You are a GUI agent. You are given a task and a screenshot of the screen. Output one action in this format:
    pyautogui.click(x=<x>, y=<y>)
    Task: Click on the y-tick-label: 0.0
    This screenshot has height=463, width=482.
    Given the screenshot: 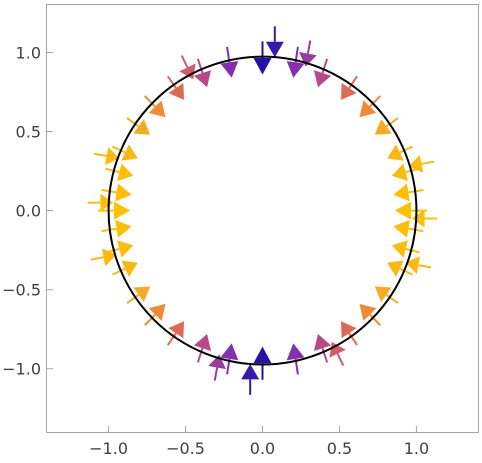 What is the action you would take?
    pyautogui.click(x=28, y=211)
    